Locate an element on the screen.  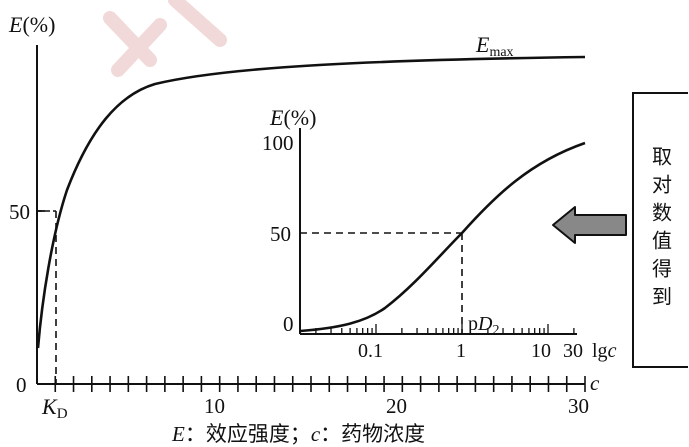
inset-y-tick-label-0: 0 is located at coordinates (288, 324).